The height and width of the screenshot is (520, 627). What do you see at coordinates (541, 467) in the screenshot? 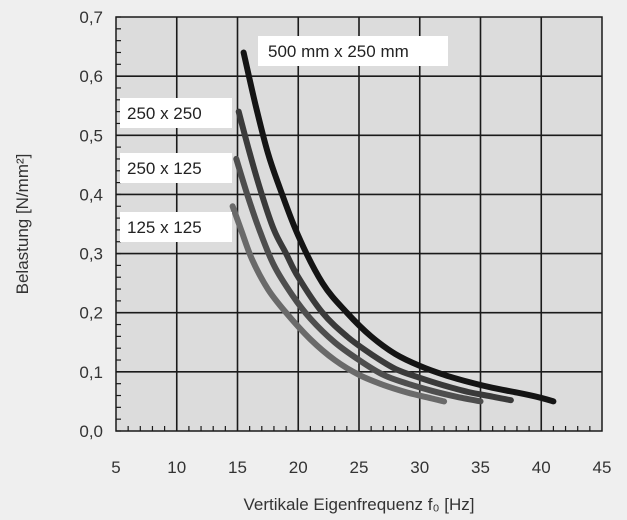
I see `x-tick-label: 40` at bounding box center [541, 467].